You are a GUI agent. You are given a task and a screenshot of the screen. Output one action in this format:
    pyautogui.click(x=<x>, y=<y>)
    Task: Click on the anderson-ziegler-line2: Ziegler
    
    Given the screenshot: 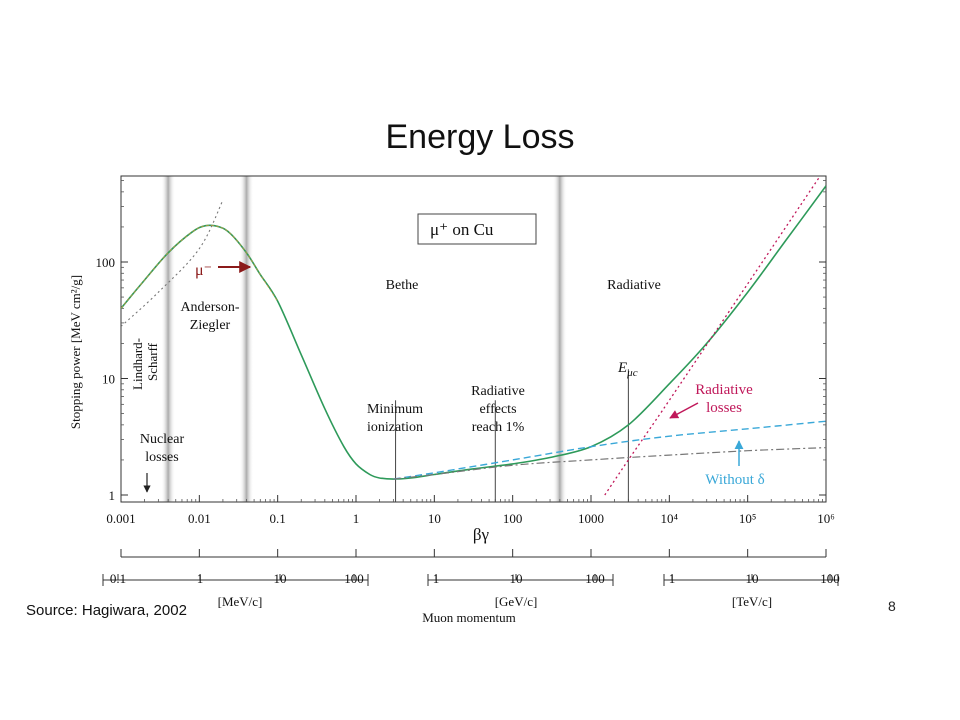 What is the action you would take?
    pyautogui.click(x=210, y=325)
    